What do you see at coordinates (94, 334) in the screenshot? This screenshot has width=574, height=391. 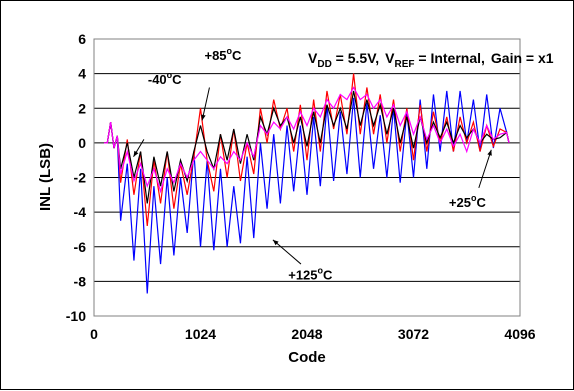 I see `x-tick-label: 0` at bounding box center [94, 334].